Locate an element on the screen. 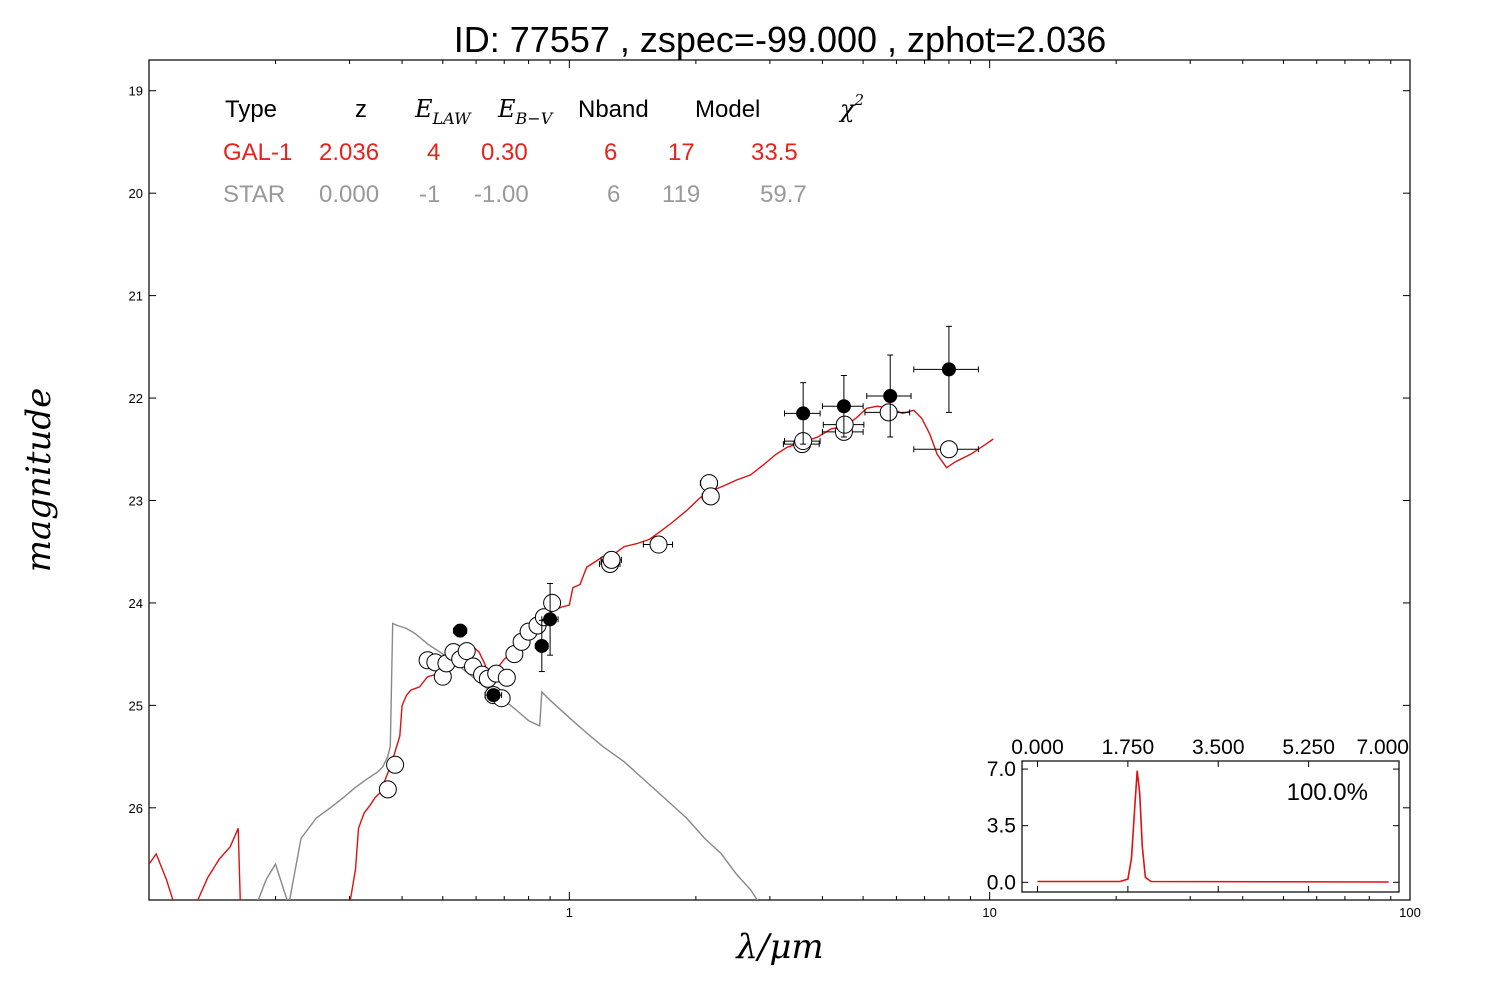  inset-x-tick-label: 7.000 is located at coordinates (1382, 747).